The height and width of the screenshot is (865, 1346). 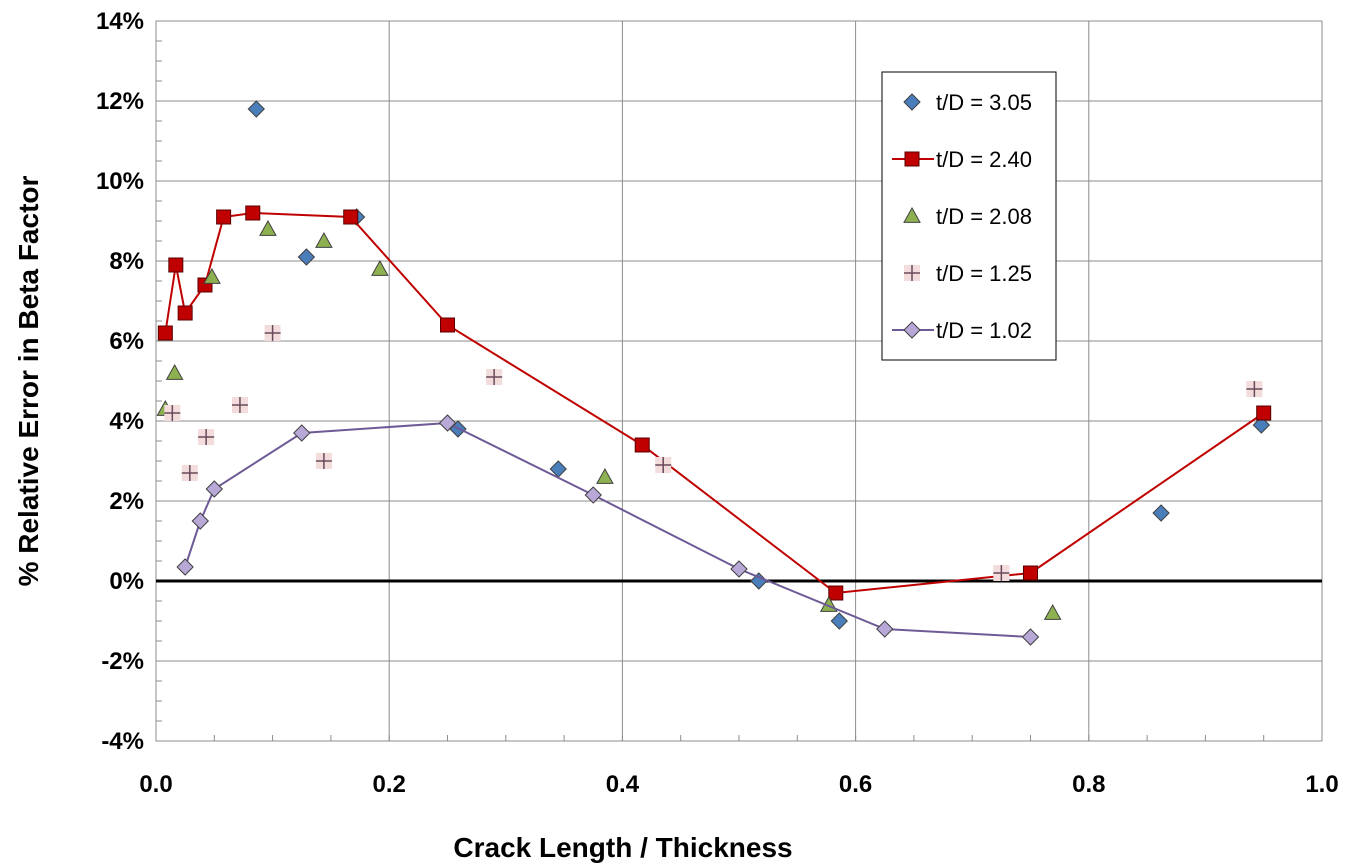 What do you see at coordinates (126, 261) in the screenshot?
I see `y-tick-label: 8%` at bounding box center [126, 261].